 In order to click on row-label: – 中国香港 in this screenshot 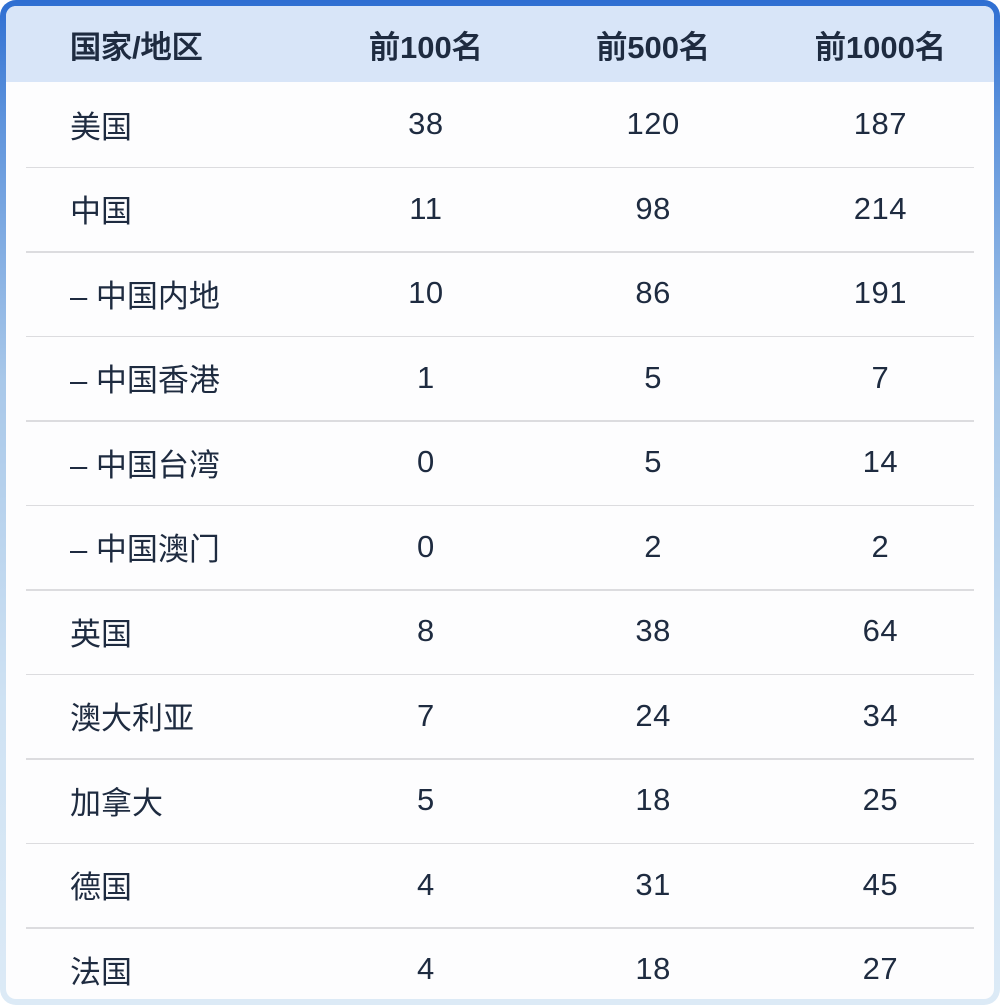, I will do `click(145, 381)`.